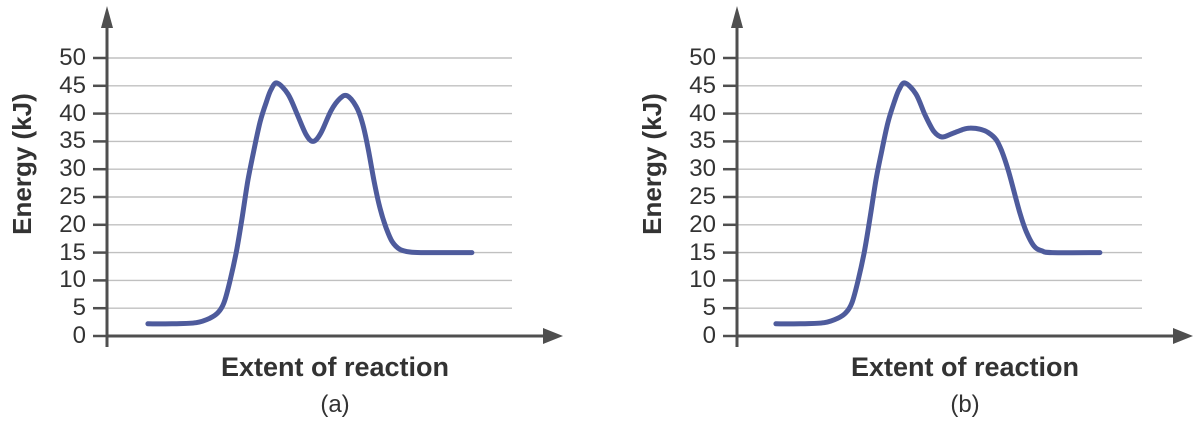  What do you see at coordinates (335, 404) in the screenshot?
I see `chart-label-a: (a)` at bounding box center [335, 404].